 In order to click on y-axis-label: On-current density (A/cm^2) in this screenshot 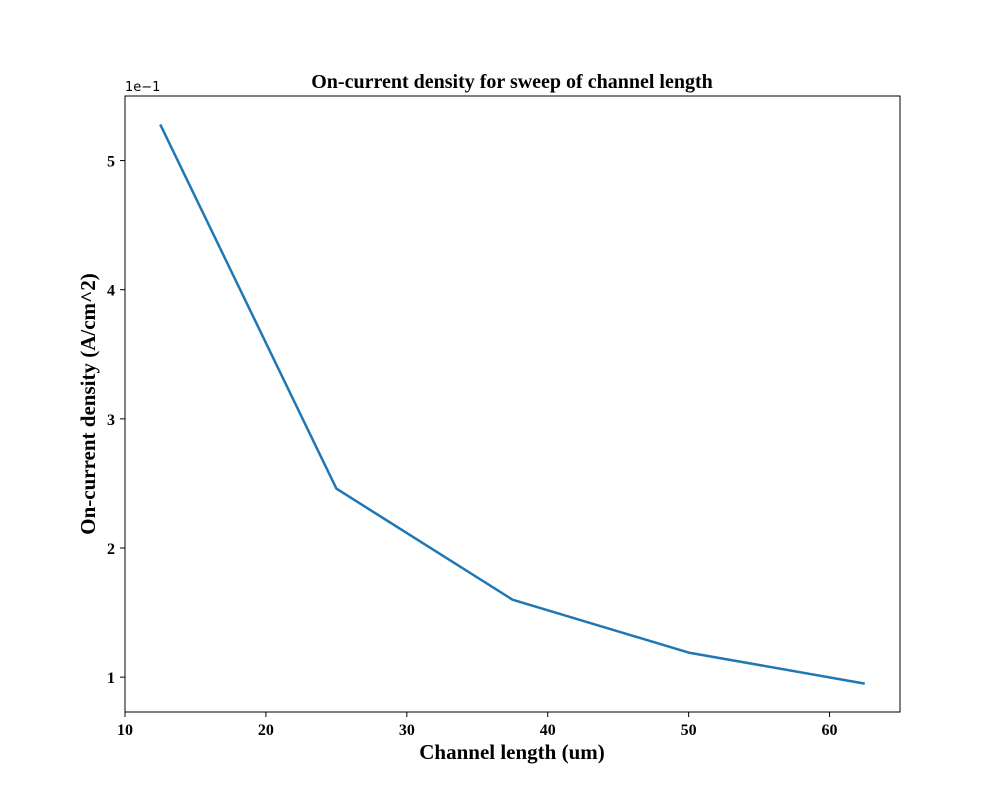, I will do `click(88, 403)`.